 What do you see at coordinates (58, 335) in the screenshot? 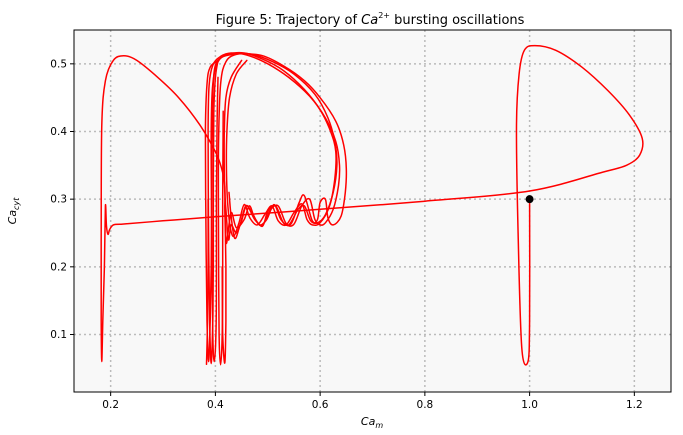
I see `y-tick-label: 0.1` at bounding box center [58, 335].